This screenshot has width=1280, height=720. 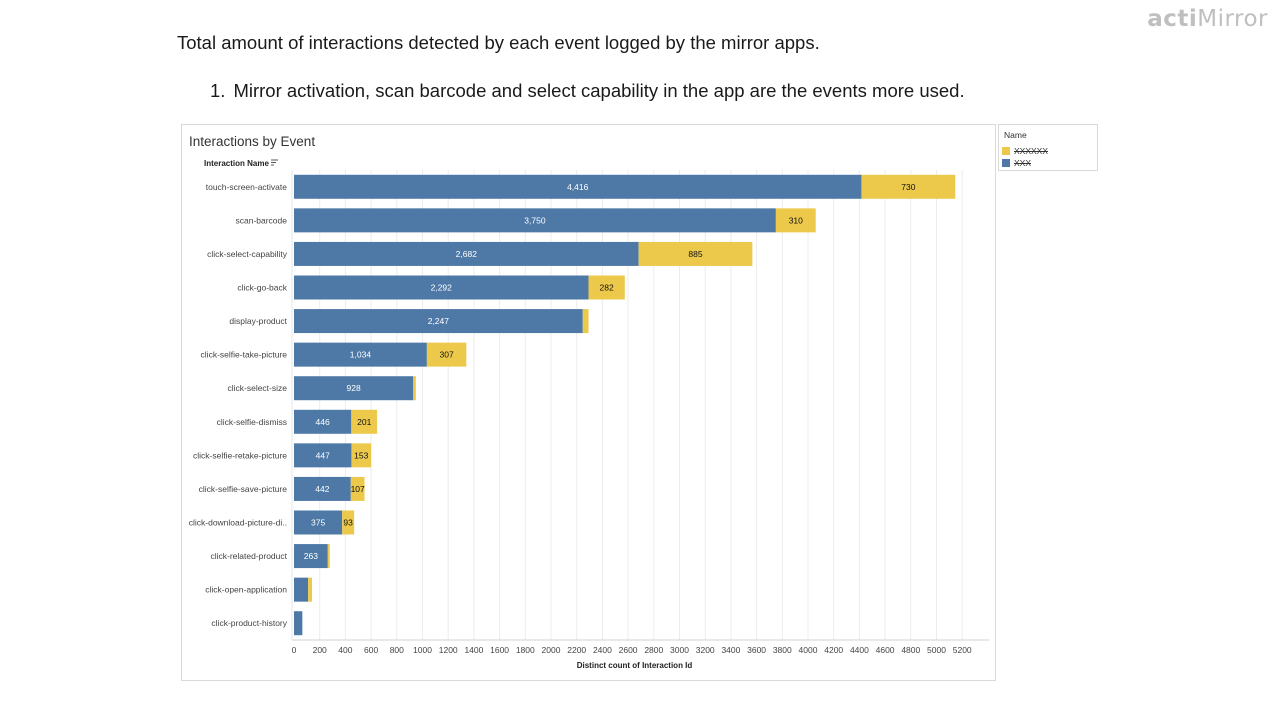 I want to click on legend-title: Name, so click(x=1015, y=135).